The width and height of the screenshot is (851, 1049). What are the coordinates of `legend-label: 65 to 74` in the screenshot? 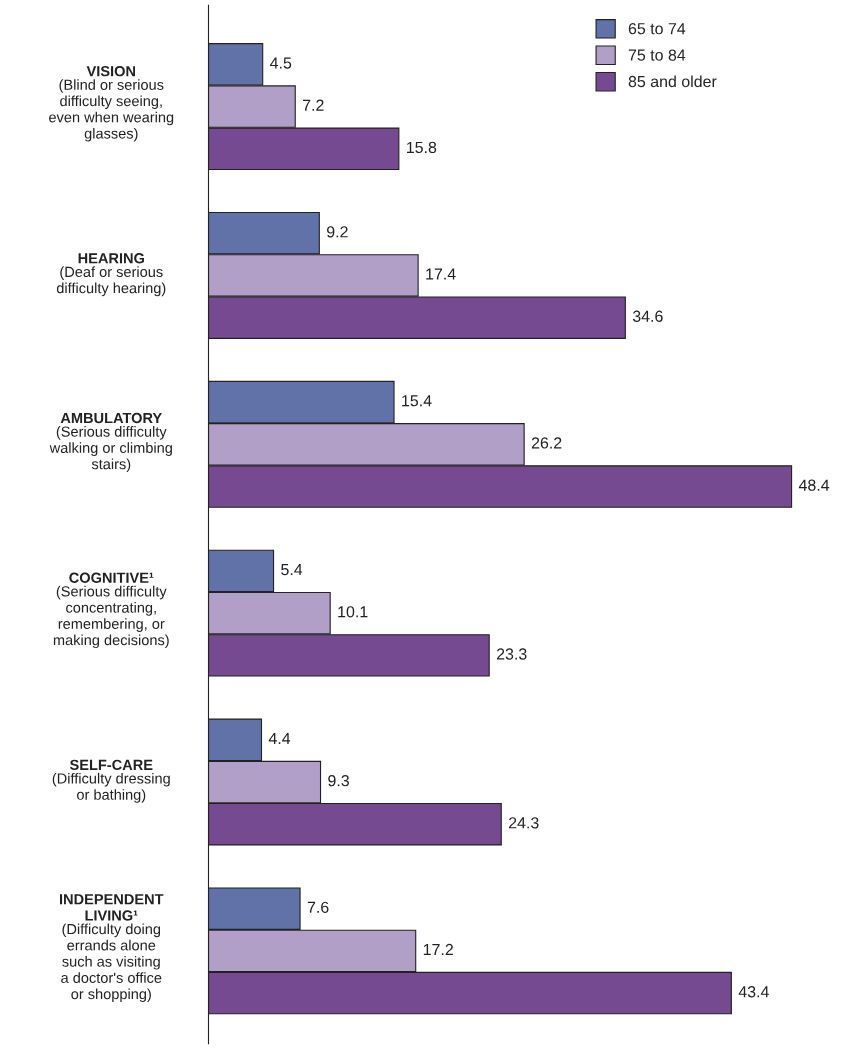 It's located at (657, 29).